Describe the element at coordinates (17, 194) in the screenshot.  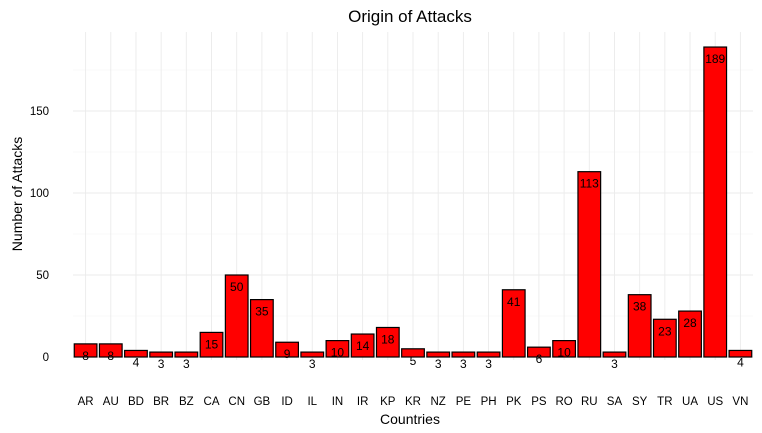
I see `y-axis-title: Number of Attacks` at that location.